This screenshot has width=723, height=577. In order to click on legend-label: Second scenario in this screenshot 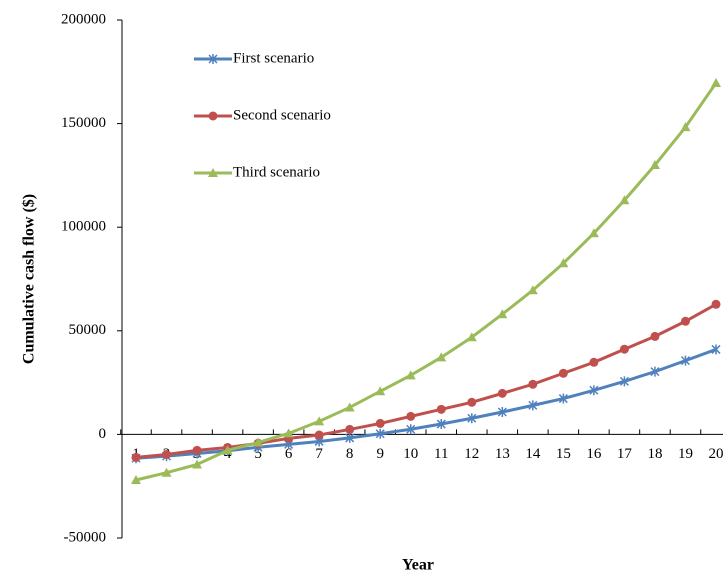, I will do `click(282, 115)`.